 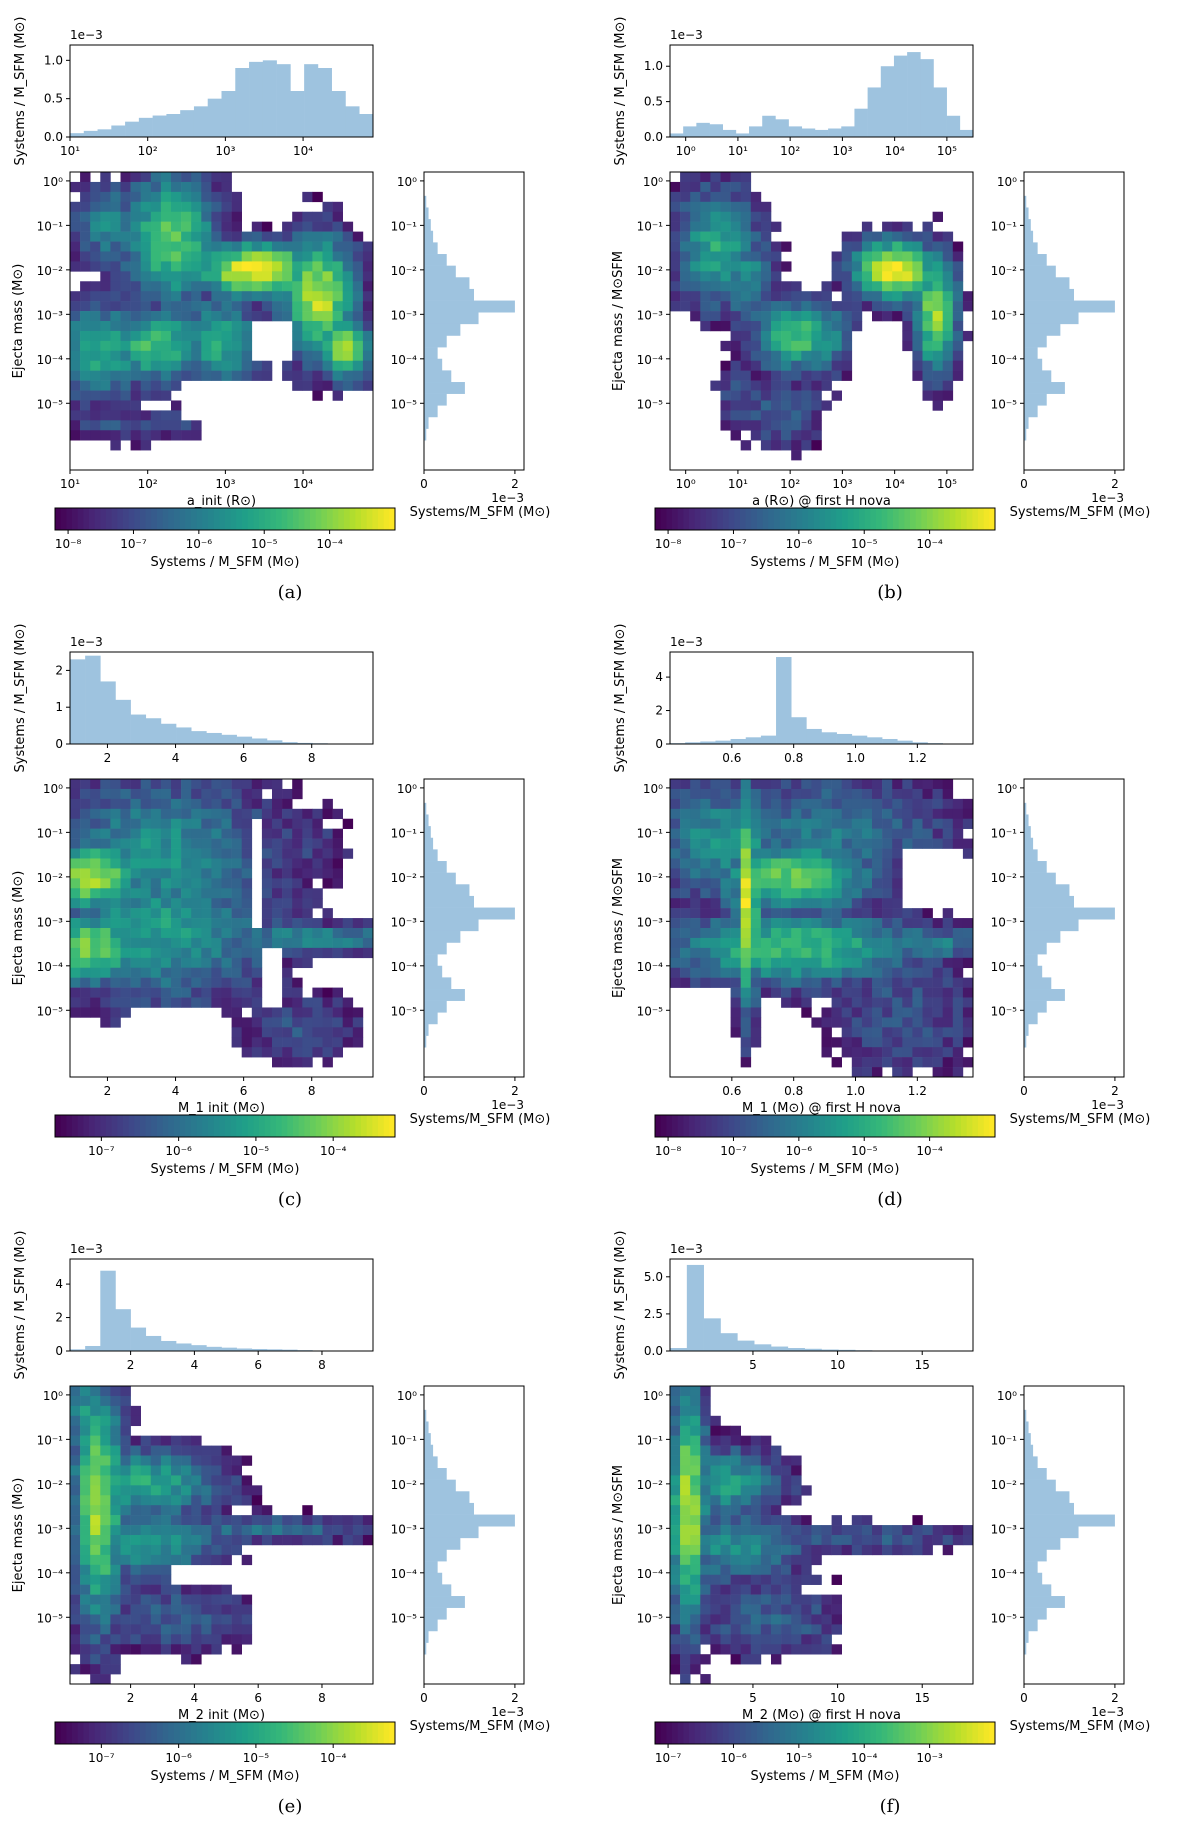 I want to click on heatmap-xtick-label: 1.0, so click(x=855, y=1091).